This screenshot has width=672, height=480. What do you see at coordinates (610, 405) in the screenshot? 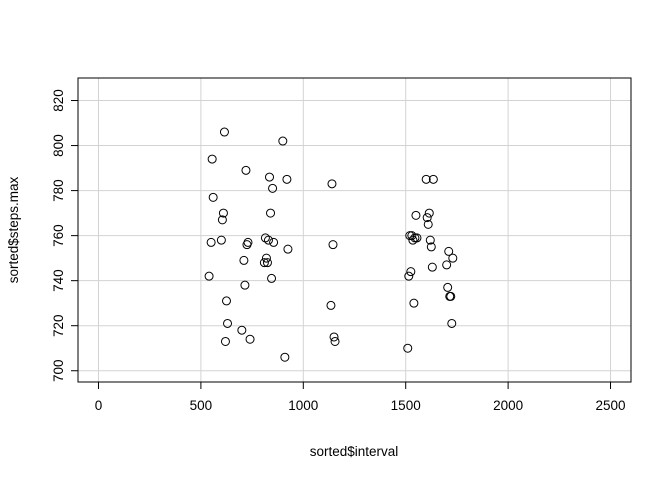
I see `x-tick-label: 2500` at bounding box center [610, 405].